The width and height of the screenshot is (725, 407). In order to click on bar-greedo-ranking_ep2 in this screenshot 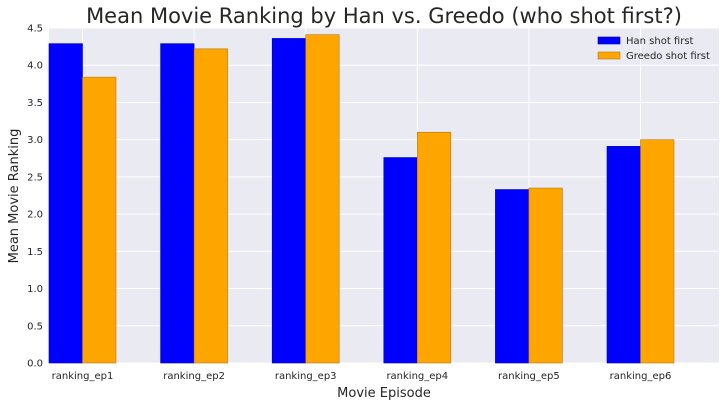, I will do `click(210, 206)`.